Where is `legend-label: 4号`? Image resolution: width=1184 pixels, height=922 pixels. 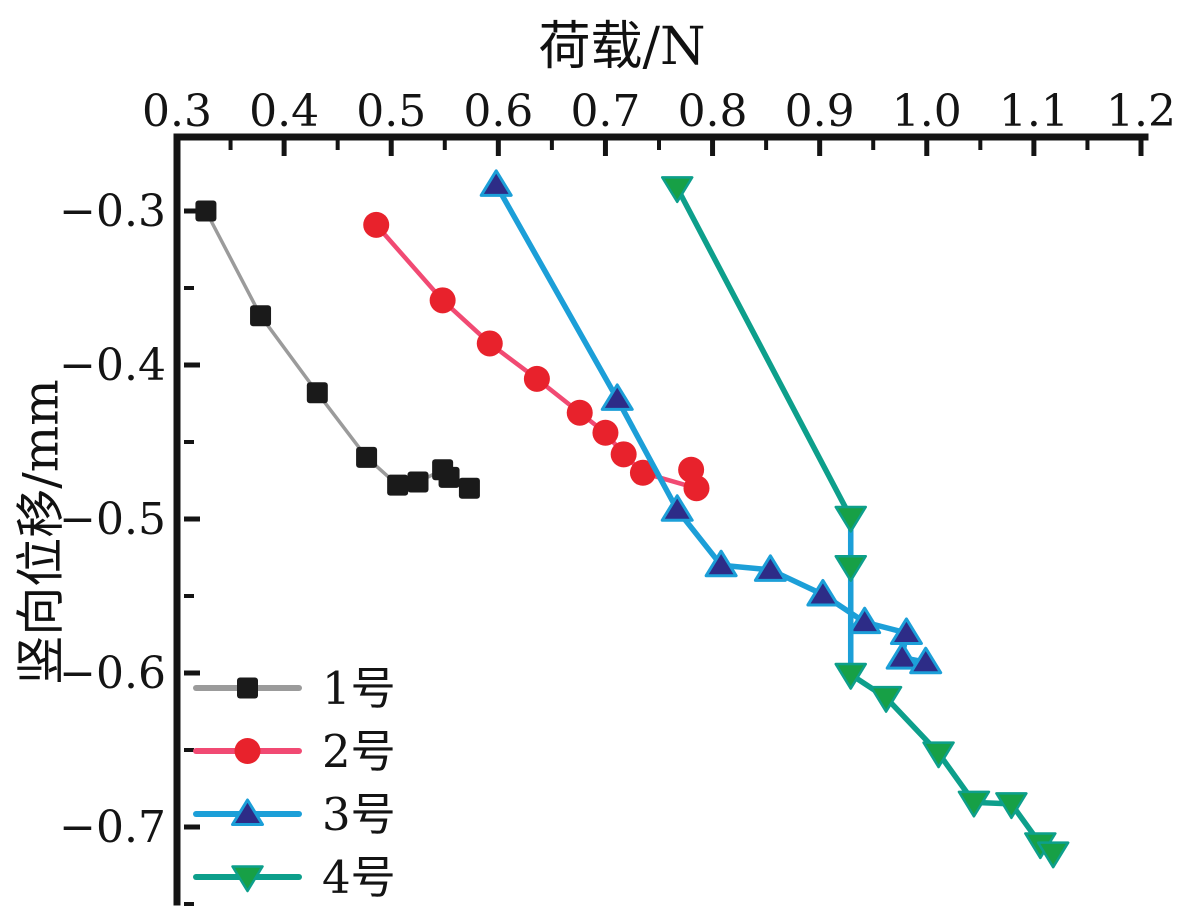
legend-label: 4号 is located at coordinates (359, 877).